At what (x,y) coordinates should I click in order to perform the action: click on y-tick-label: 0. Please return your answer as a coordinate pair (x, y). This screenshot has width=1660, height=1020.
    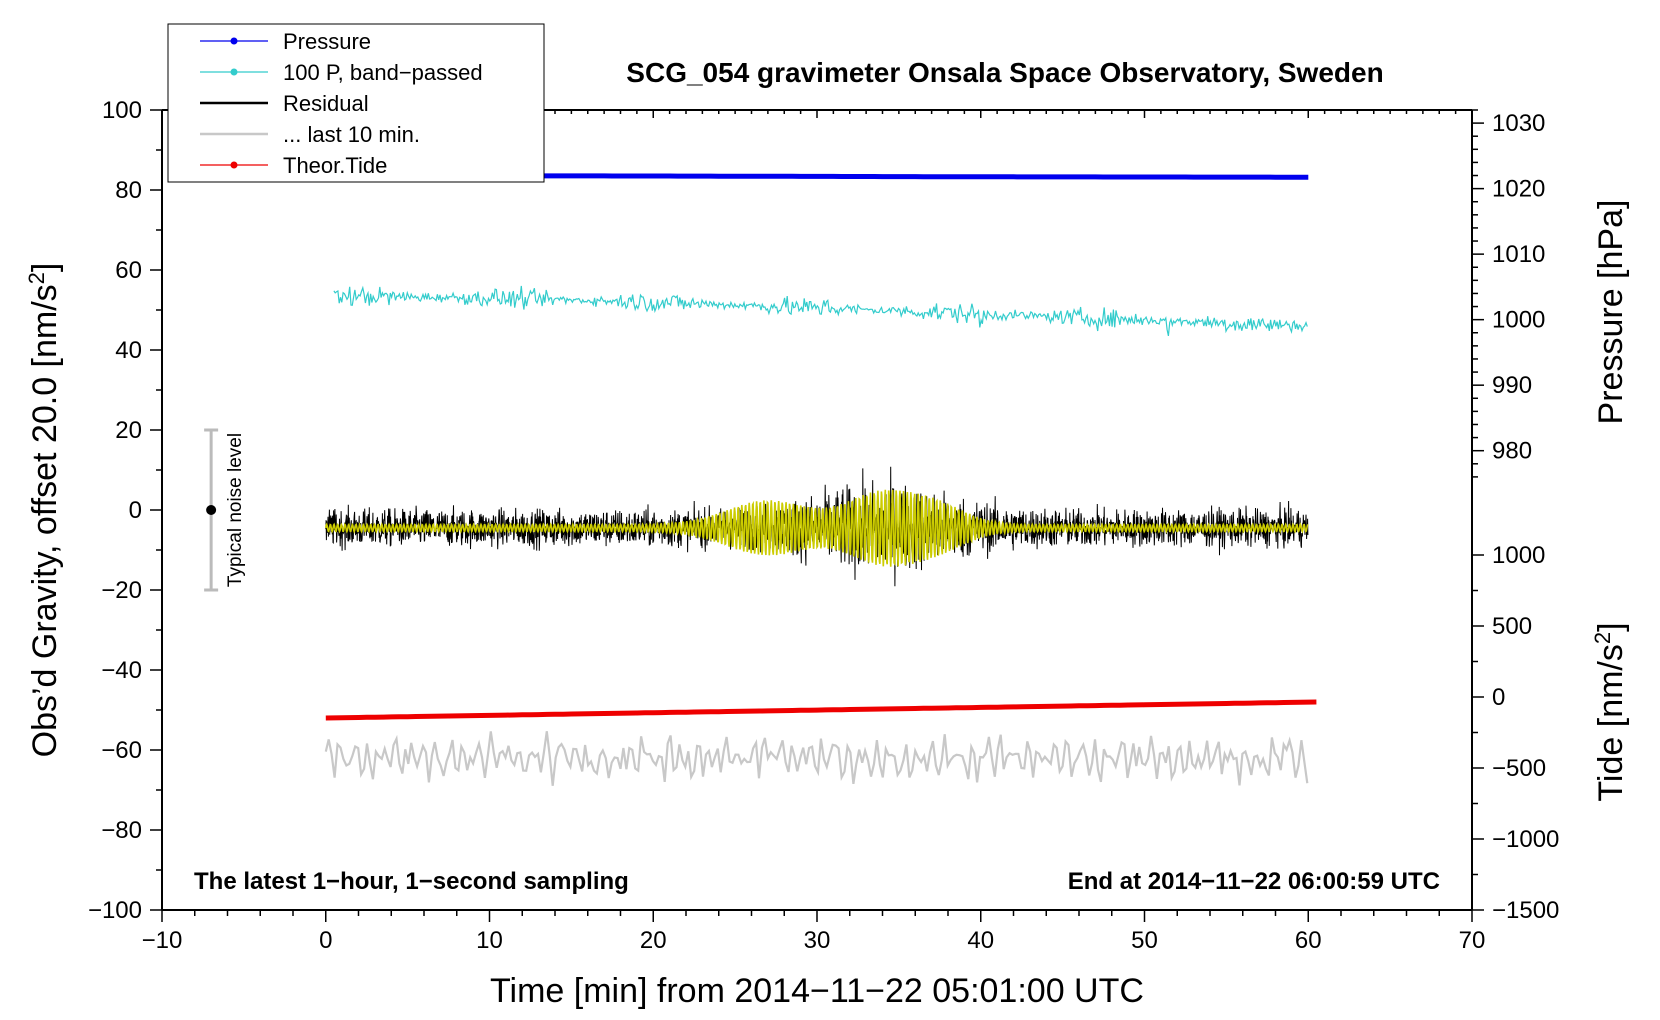
    Looking at the image, I should click on (135, 510).